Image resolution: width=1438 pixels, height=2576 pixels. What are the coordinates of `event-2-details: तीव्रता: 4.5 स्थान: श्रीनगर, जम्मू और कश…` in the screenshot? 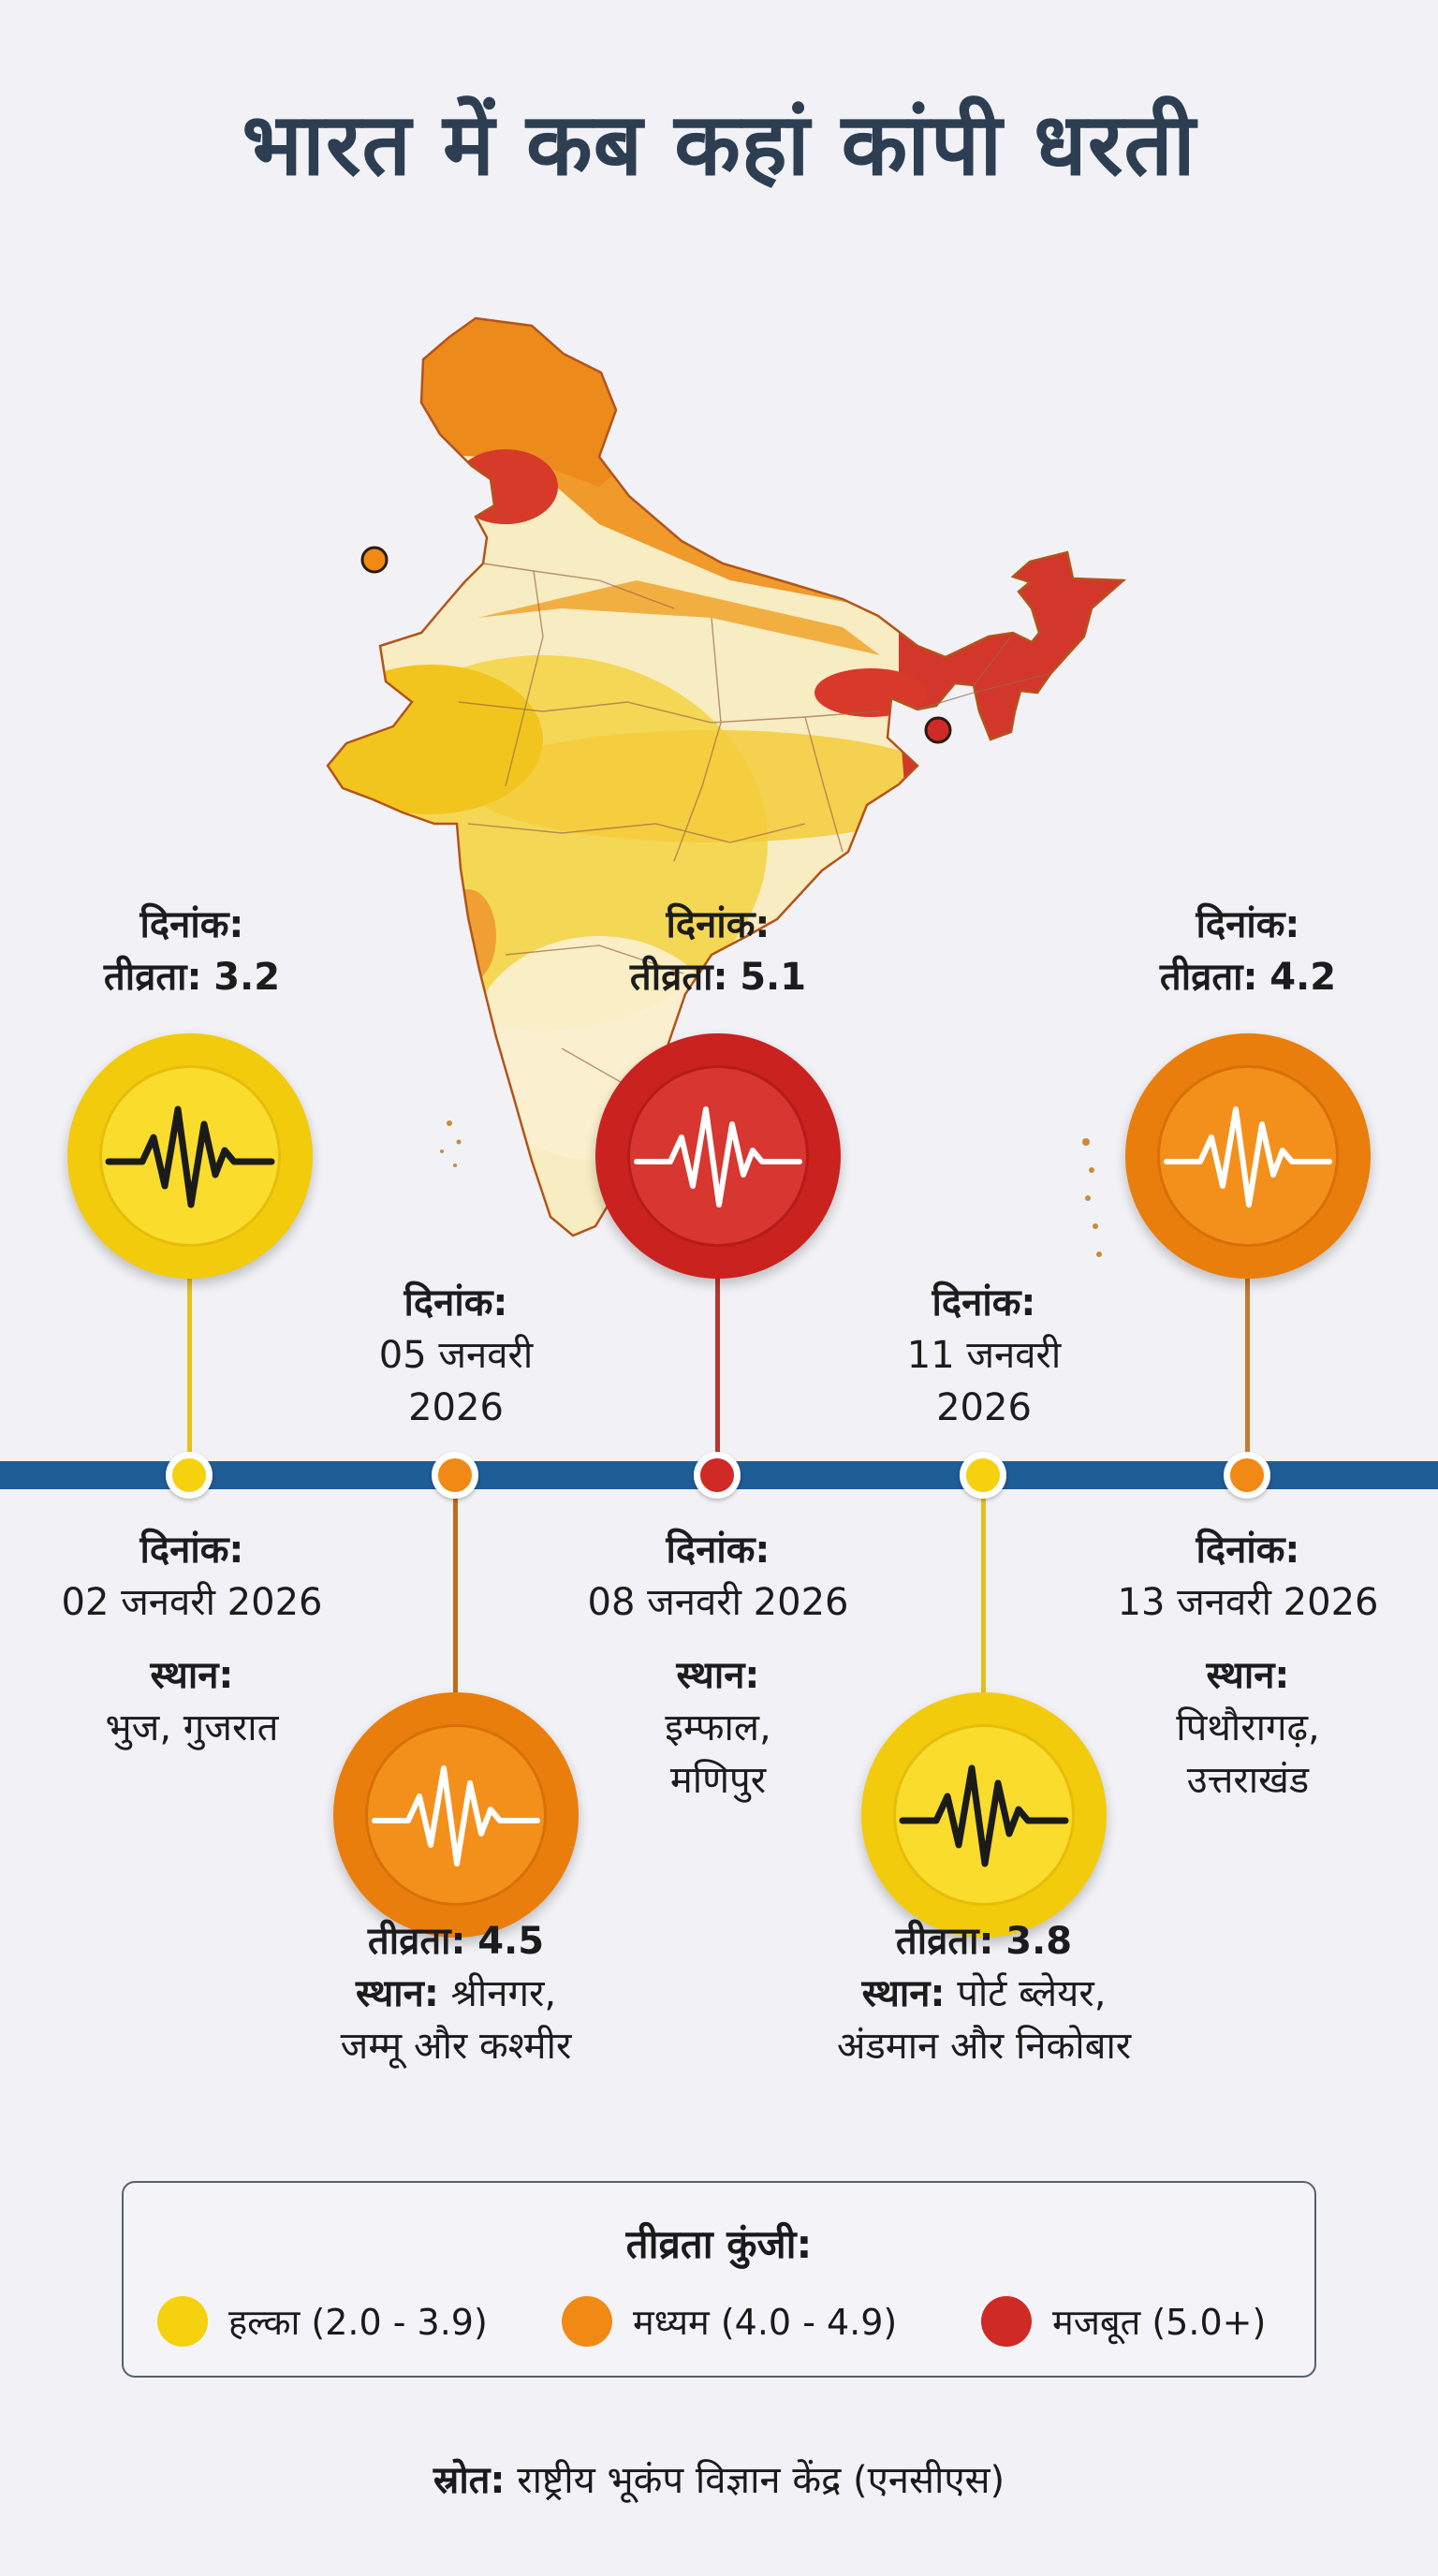 It's located at (456, 1994).